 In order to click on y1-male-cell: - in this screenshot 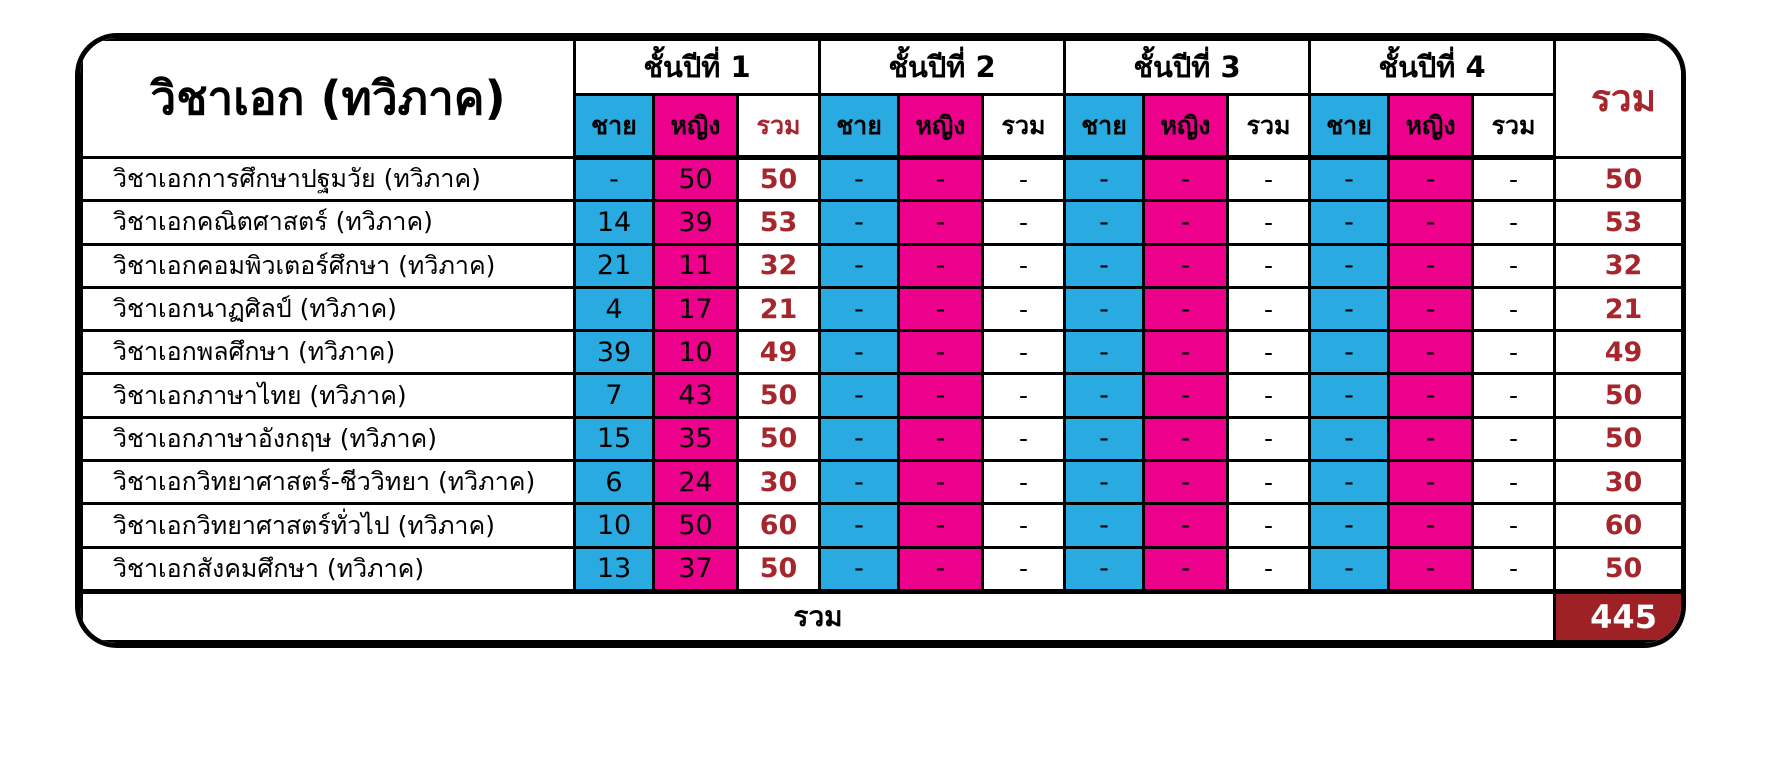, I will do `click(614, 179)`.